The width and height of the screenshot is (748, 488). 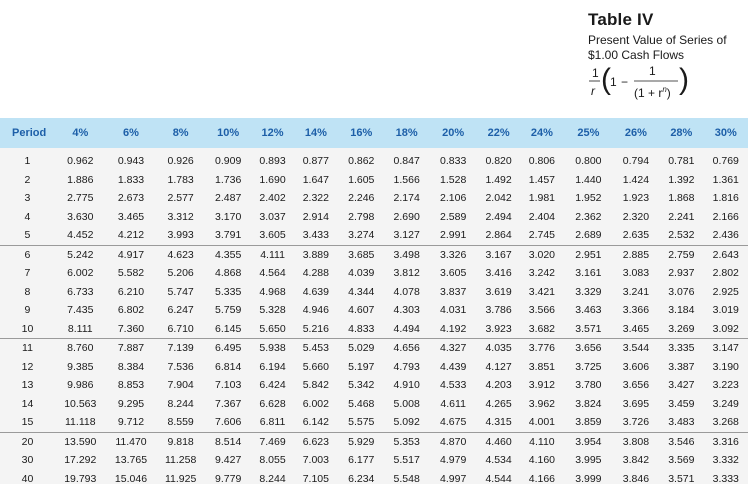 What do you see at coordinates (80, 217) in the screenshot?
I see `value-cell: 3.630` at bounding box center [80, 217].